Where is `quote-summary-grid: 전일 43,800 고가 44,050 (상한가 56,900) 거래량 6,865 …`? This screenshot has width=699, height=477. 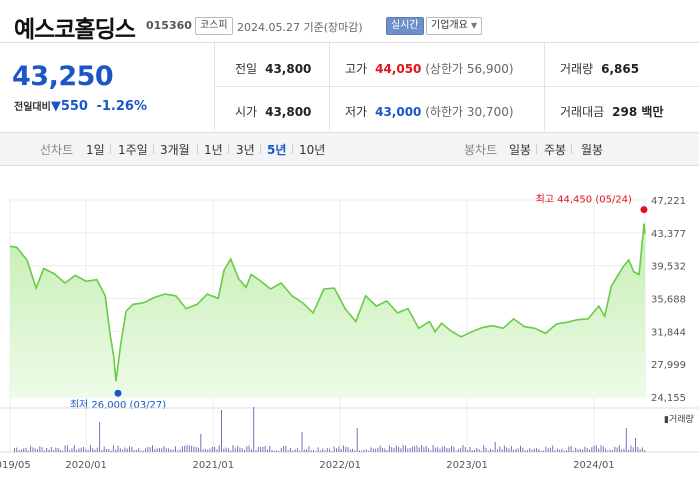 quote-summary-grid: 전일 43,800 고가 44,050 (상한가 56,900) 거래량 6,865 … is located at coordinates (457, 87).